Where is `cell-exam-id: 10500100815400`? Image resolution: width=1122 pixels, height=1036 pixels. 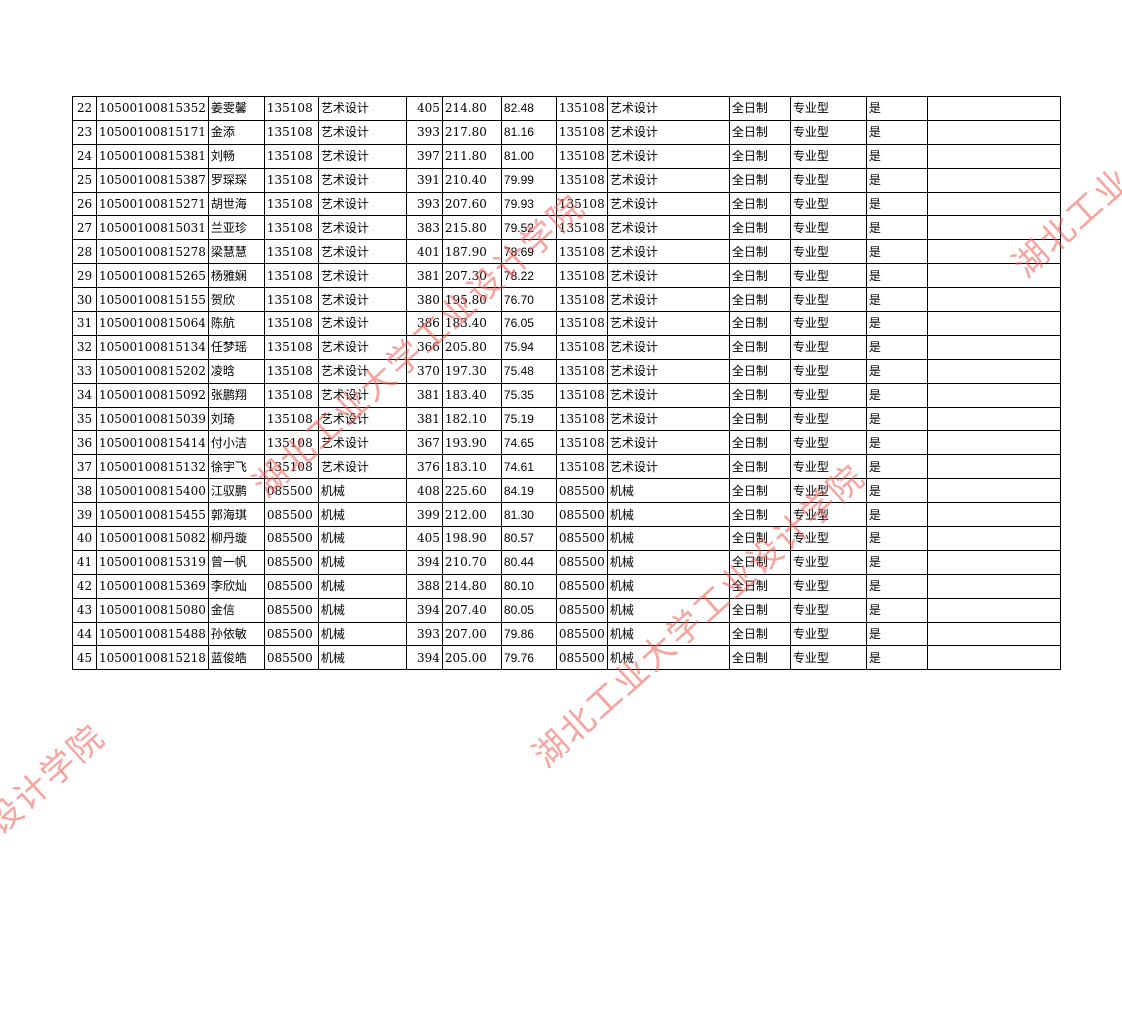
cell-exam-id: 10500100815400 is located at coordinates (152, 491).